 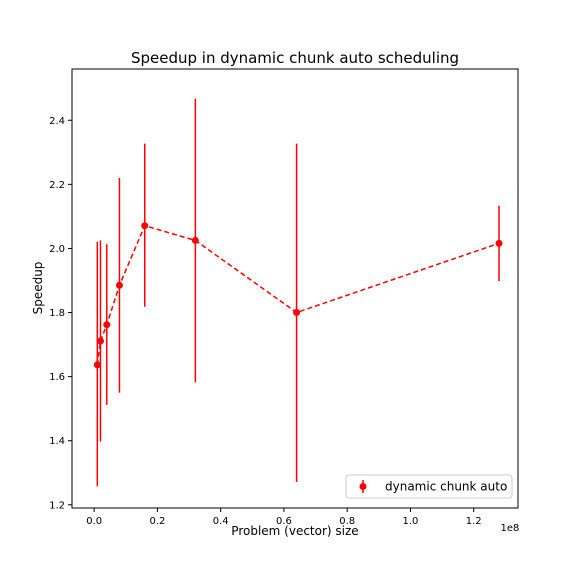 I want to click on y-tick-label: 1.4, so click(x=57, y=441).